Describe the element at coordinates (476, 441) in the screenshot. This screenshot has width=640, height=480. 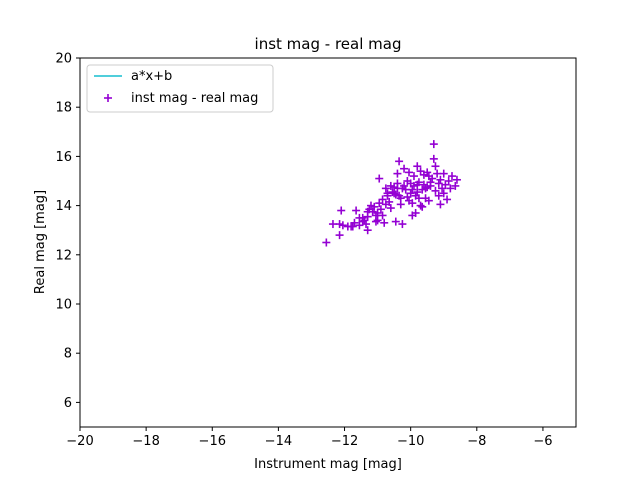
I see `x-tick-label: −8` at that location.